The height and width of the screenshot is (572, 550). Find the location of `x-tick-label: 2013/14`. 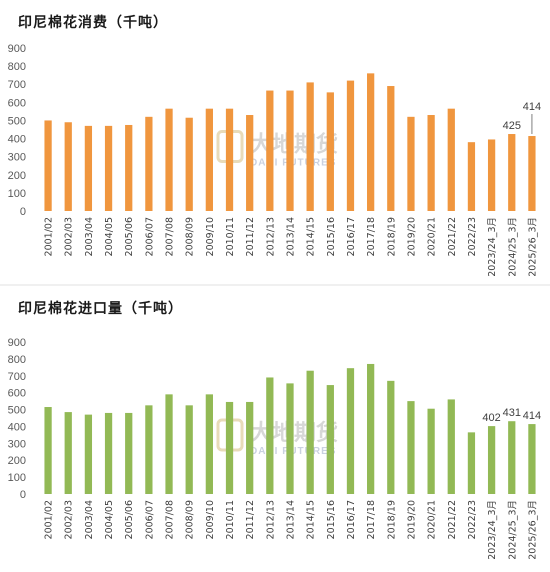

x-tick-label: 2013/14 is located at coordinates (291, 519).